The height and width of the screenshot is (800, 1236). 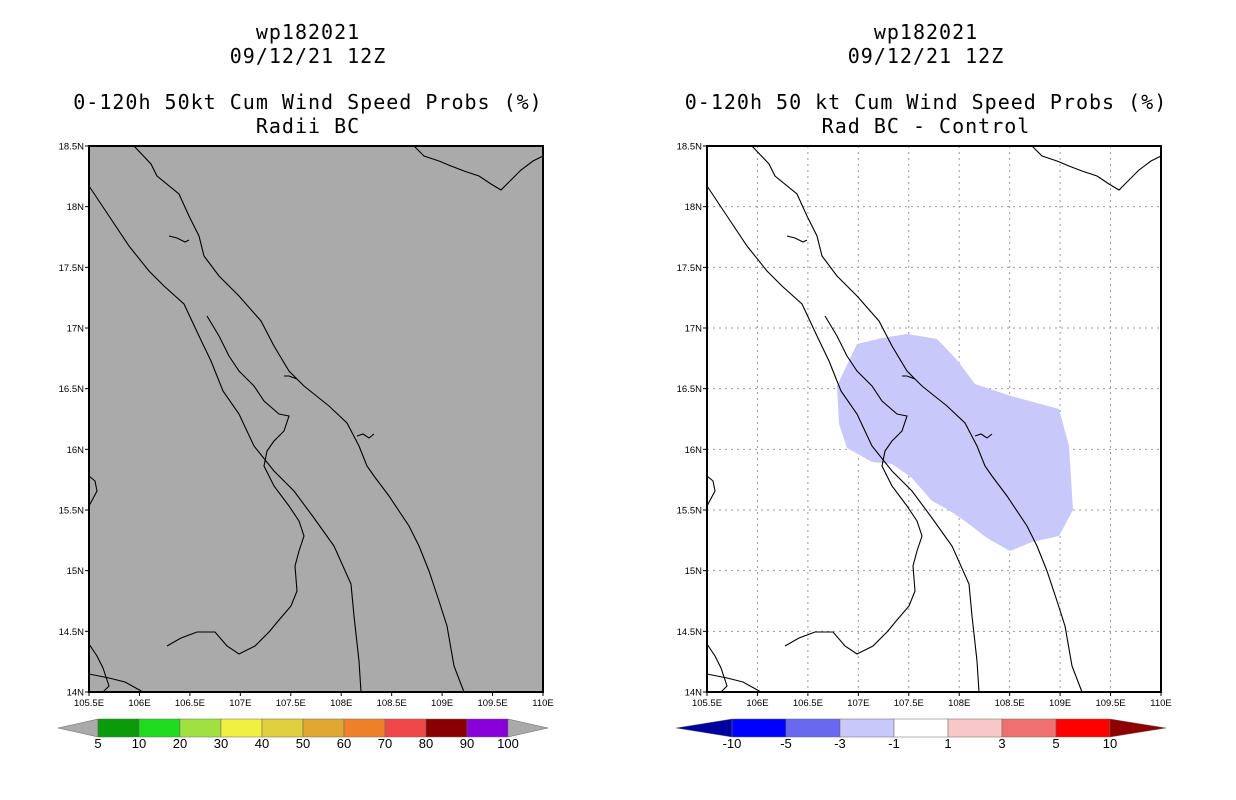 I want to click on left-lon-label: 105.5E, so click(x=89, y=703).